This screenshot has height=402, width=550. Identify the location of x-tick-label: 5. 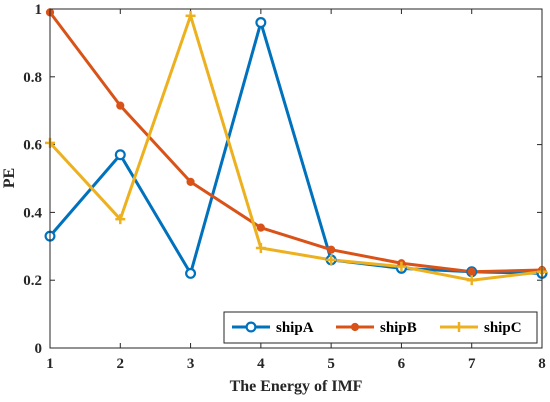
(331, 364).